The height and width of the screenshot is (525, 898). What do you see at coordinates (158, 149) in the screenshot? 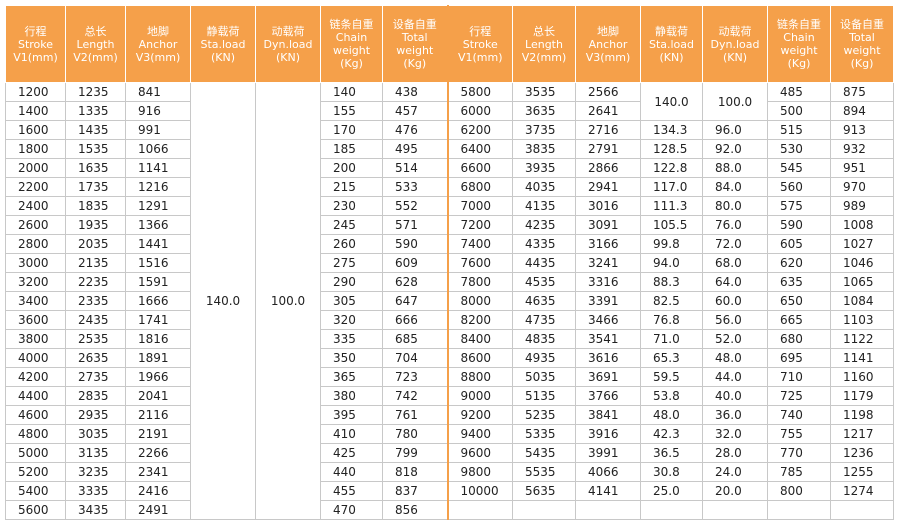
I see `cell: 1066` at bounding box center [158, 149].